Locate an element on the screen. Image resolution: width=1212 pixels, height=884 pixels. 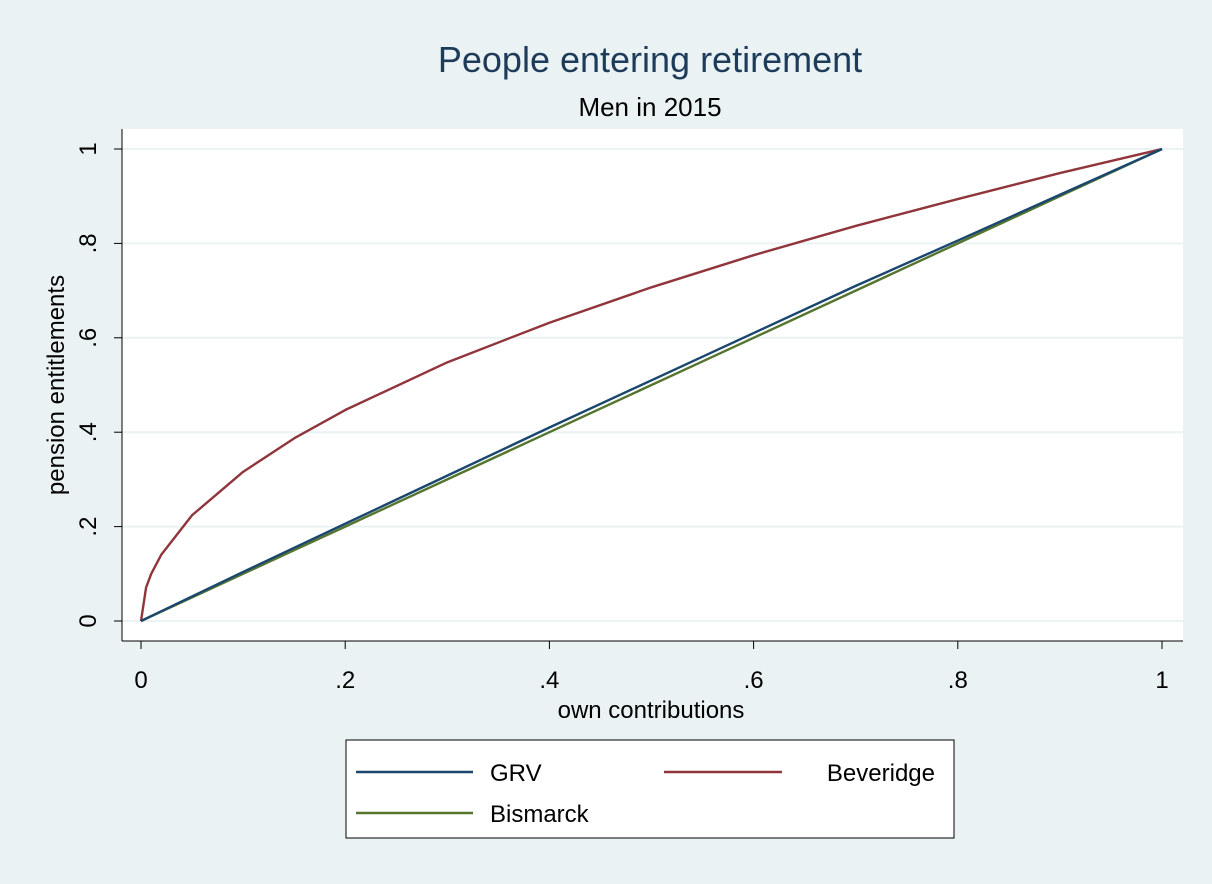
x-tick-label: 1 is located at coordinates (1161, 680).